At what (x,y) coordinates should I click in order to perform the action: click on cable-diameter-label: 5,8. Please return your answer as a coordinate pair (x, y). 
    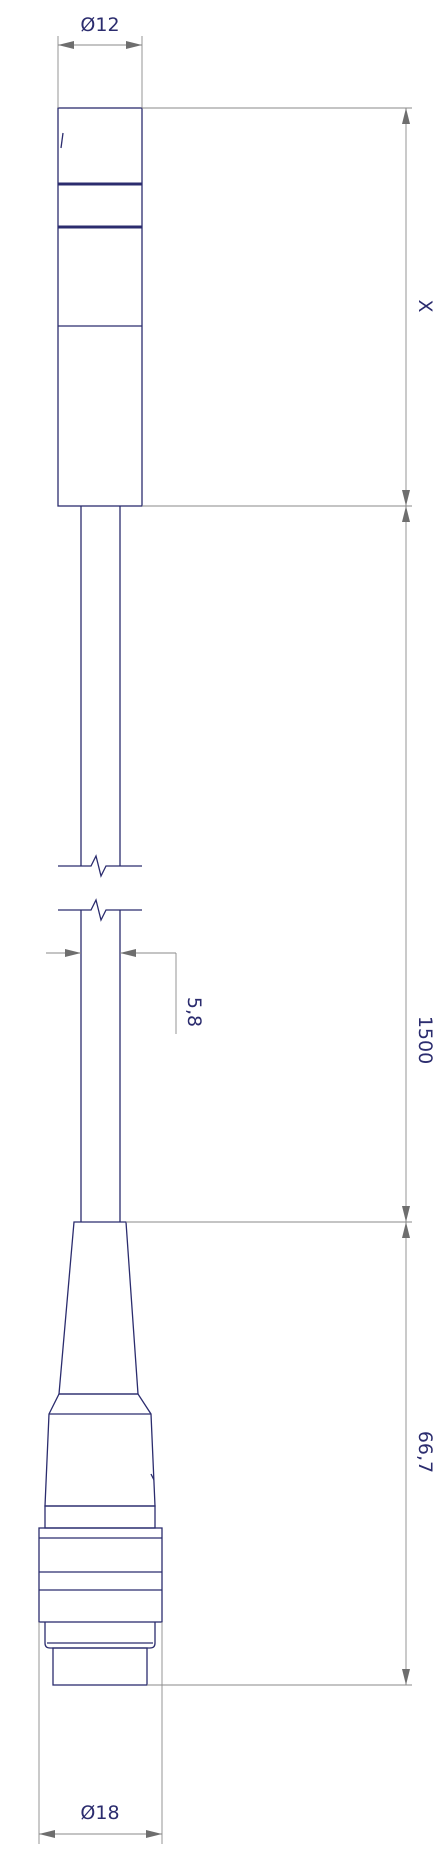
    Looking at the image, I should click on (194, 1012).